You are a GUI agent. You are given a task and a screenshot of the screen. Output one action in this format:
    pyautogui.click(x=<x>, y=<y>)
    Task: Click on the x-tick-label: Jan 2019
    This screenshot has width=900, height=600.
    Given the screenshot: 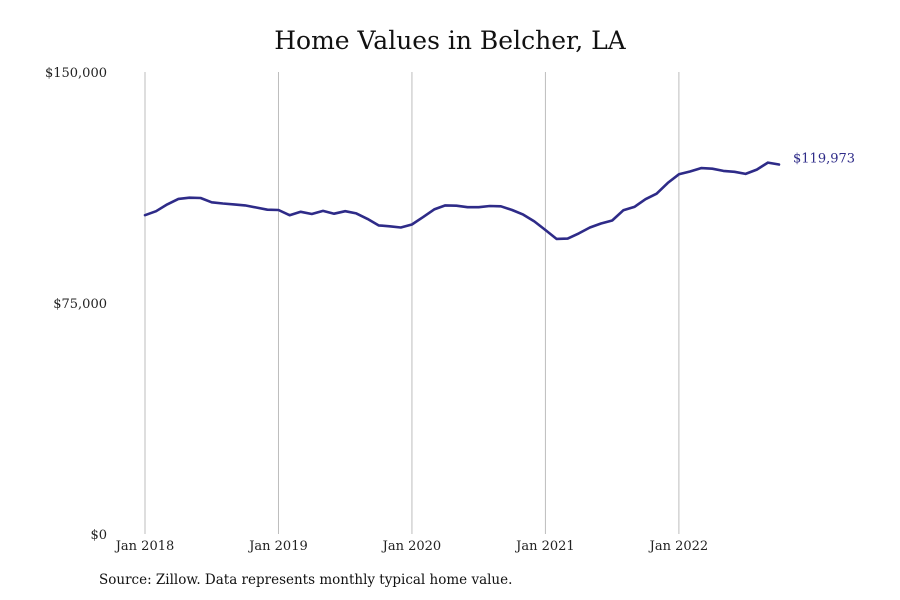 What is the action you would take?
    pyautogui.click(x=277, y=546)
    